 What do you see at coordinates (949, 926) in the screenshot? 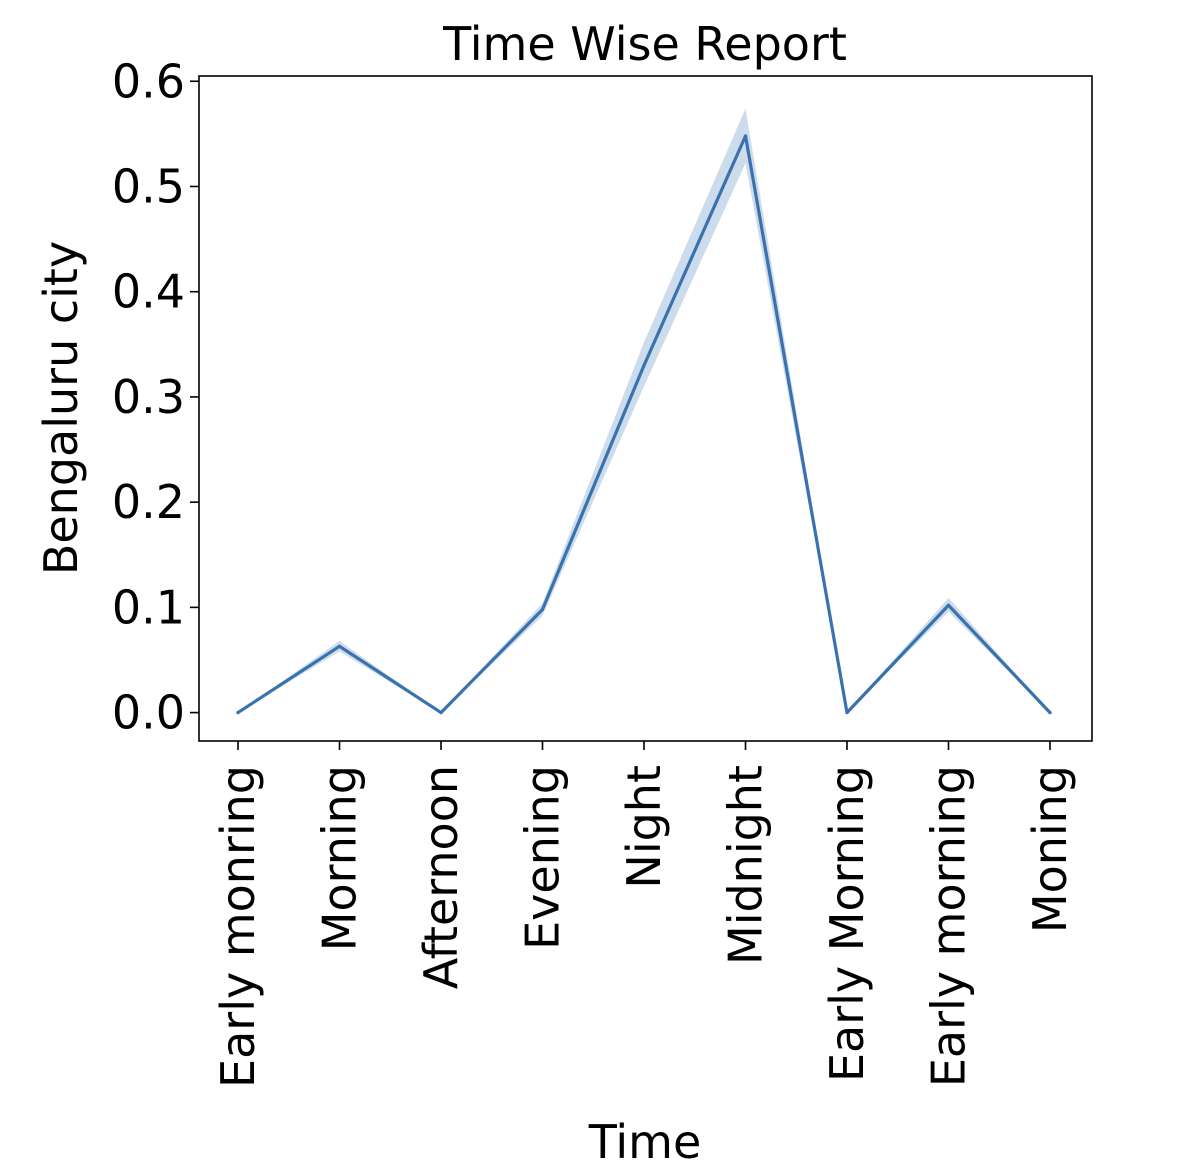
I see `x-tick-label: Early morning` at bounding box center [949, 926].